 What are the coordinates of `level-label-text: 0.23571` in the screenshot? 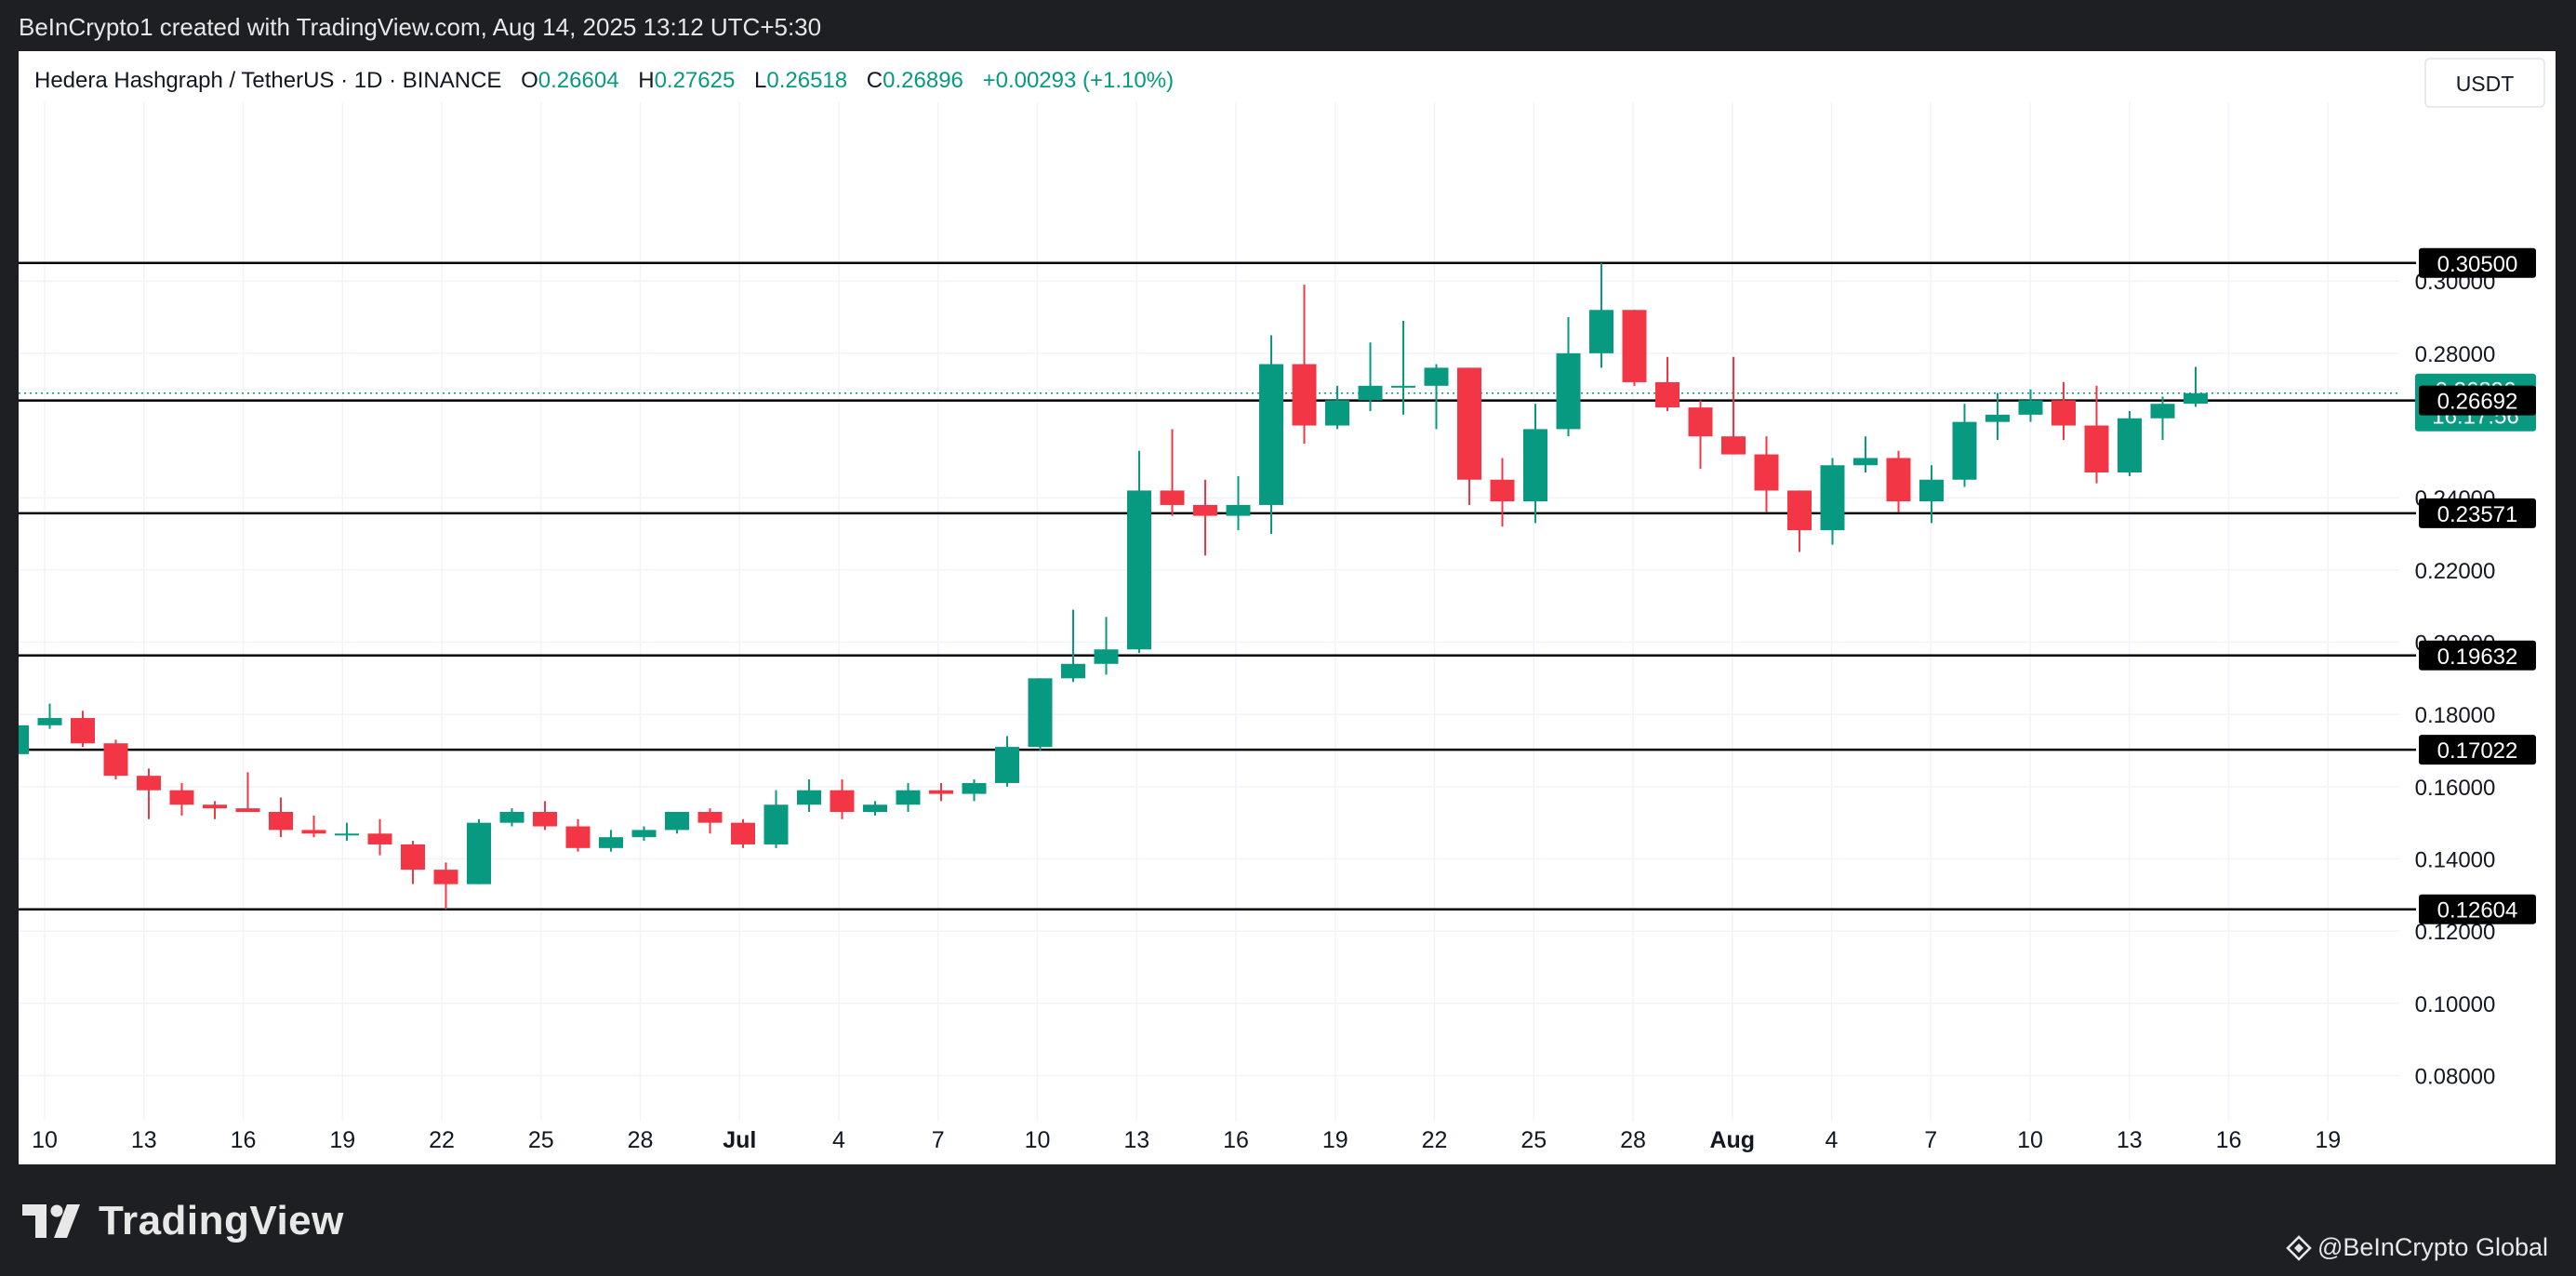 It's located at (2477, 514).